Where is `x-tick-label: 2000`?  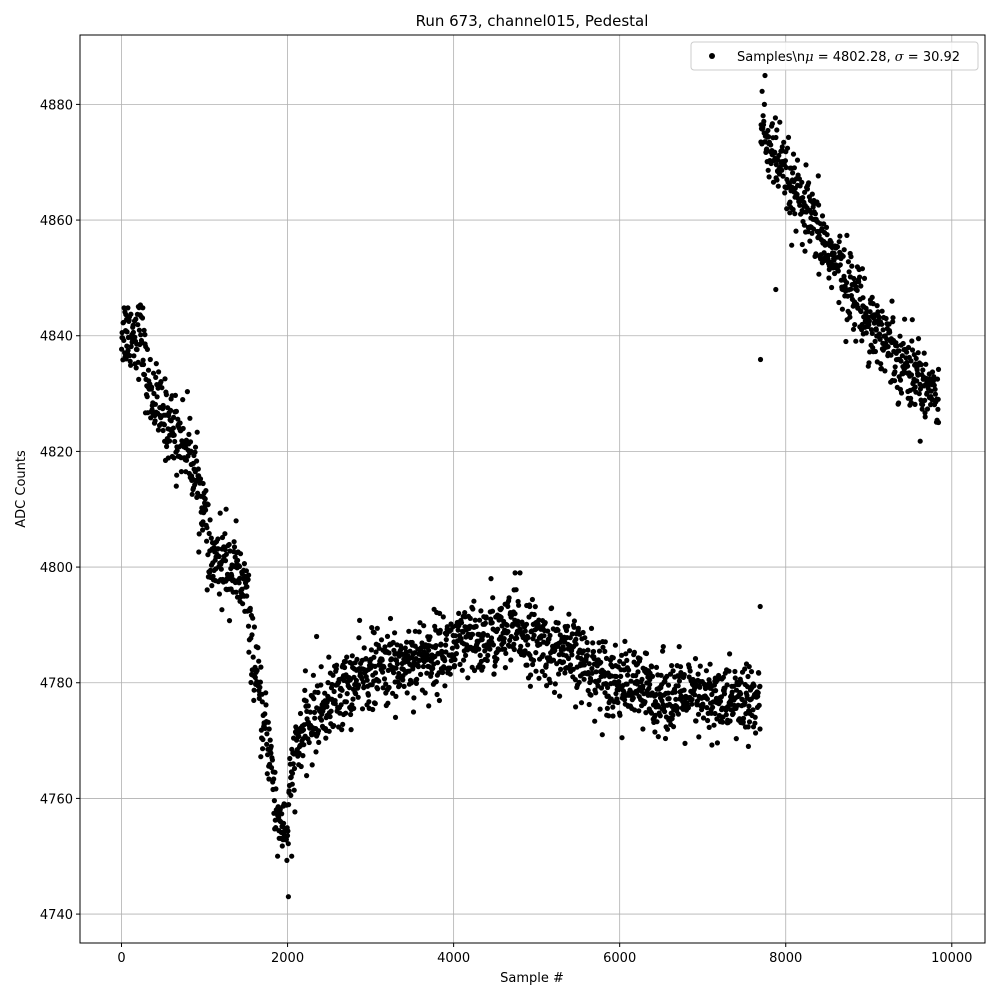
x-tick-label: 2000 is located at coordinates (287, 958).